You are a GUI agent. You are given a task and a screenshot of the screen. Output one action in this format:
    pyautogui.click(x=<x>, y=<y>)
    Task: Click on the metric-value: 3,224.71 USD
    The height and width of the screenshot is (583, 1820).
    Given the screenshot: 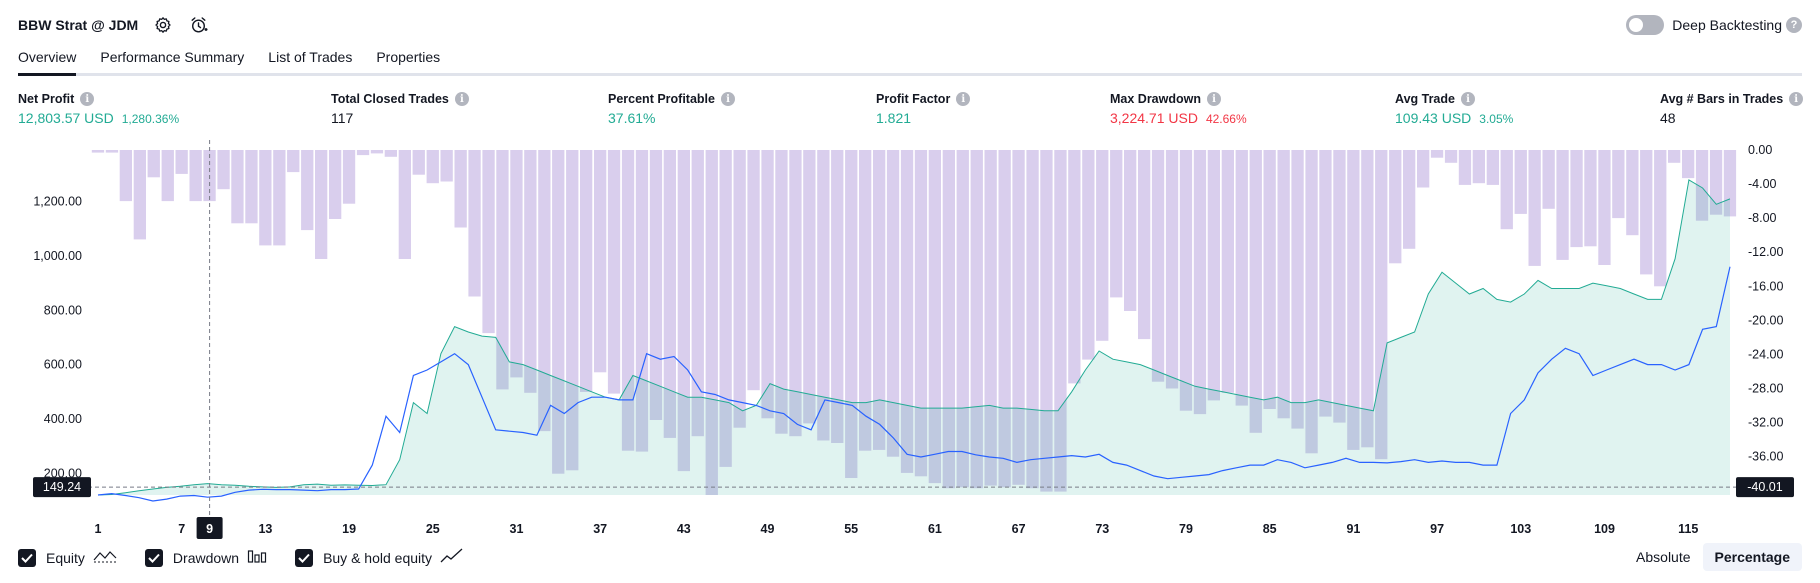 What is the action you would take?
    pyautogui.click(x=1154, y=118)
    